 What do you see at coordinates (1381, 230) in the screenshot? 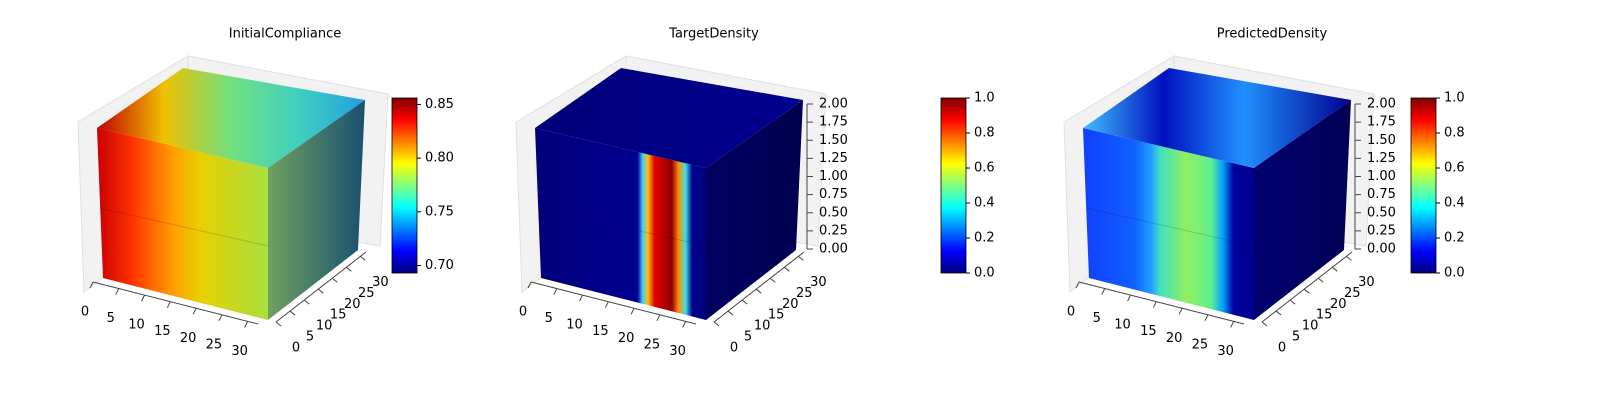
I see `z-tick-label: 0.25` at bounding box center [1381, 230].